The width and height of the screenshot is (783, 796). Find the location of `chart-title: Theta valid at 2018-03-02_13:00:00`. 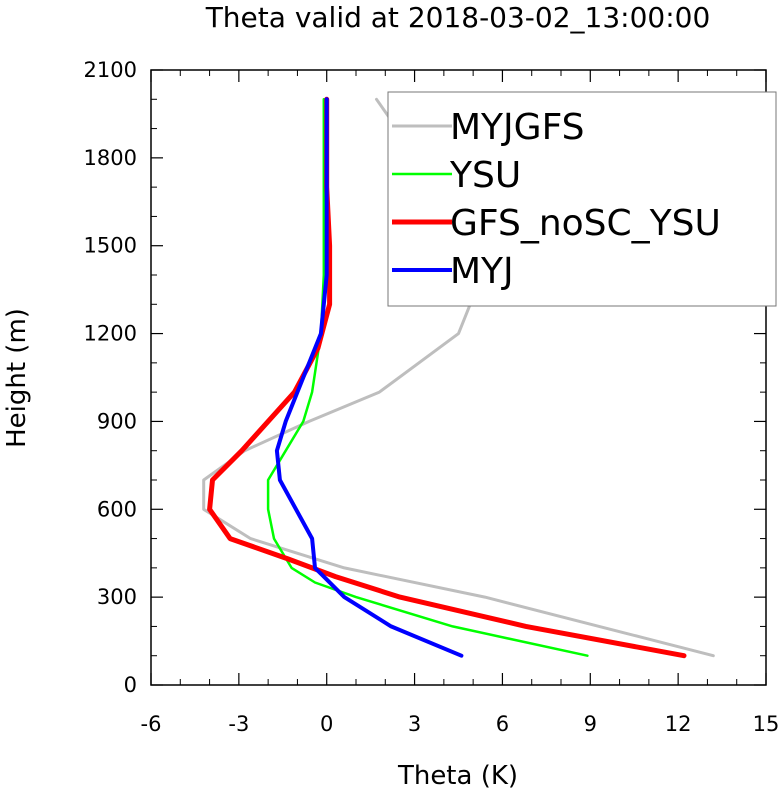

chart-title: Theta valid at 2018-03-02_13:00:00 is located at coordinates (458, 17).